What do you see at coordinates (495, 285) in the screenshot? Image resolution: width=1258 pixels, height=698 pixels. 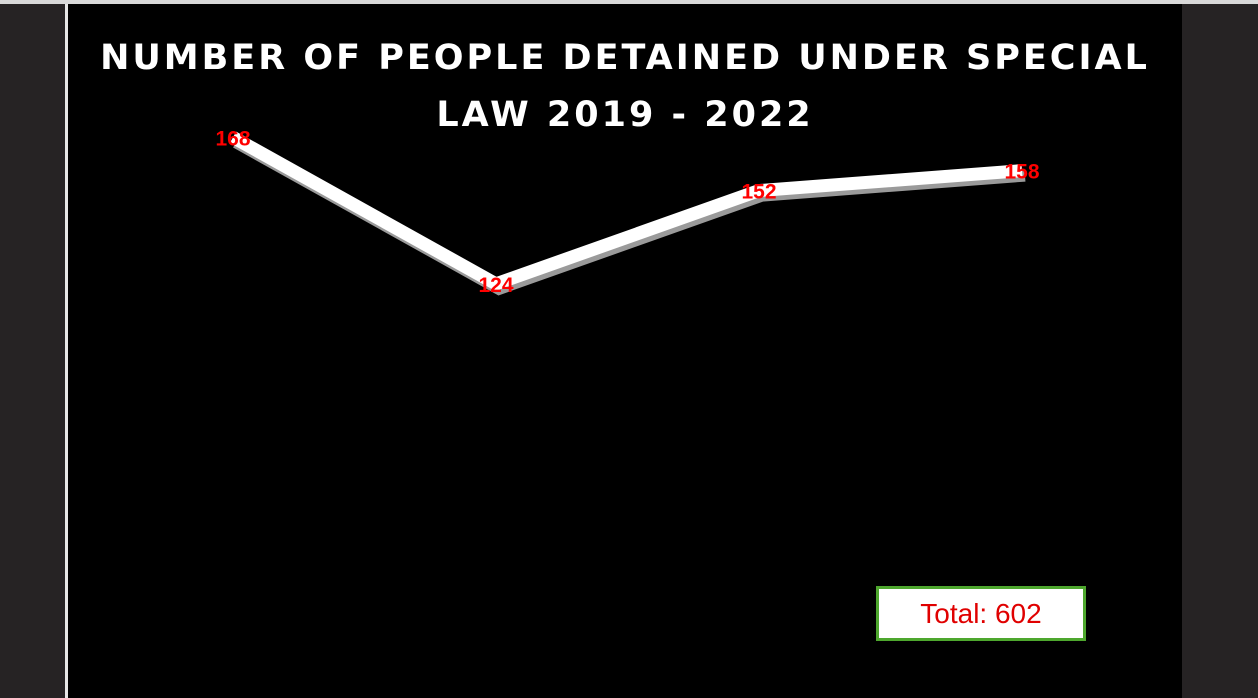 I see `data-label-2020: 124` at bounding box center [495, 285].